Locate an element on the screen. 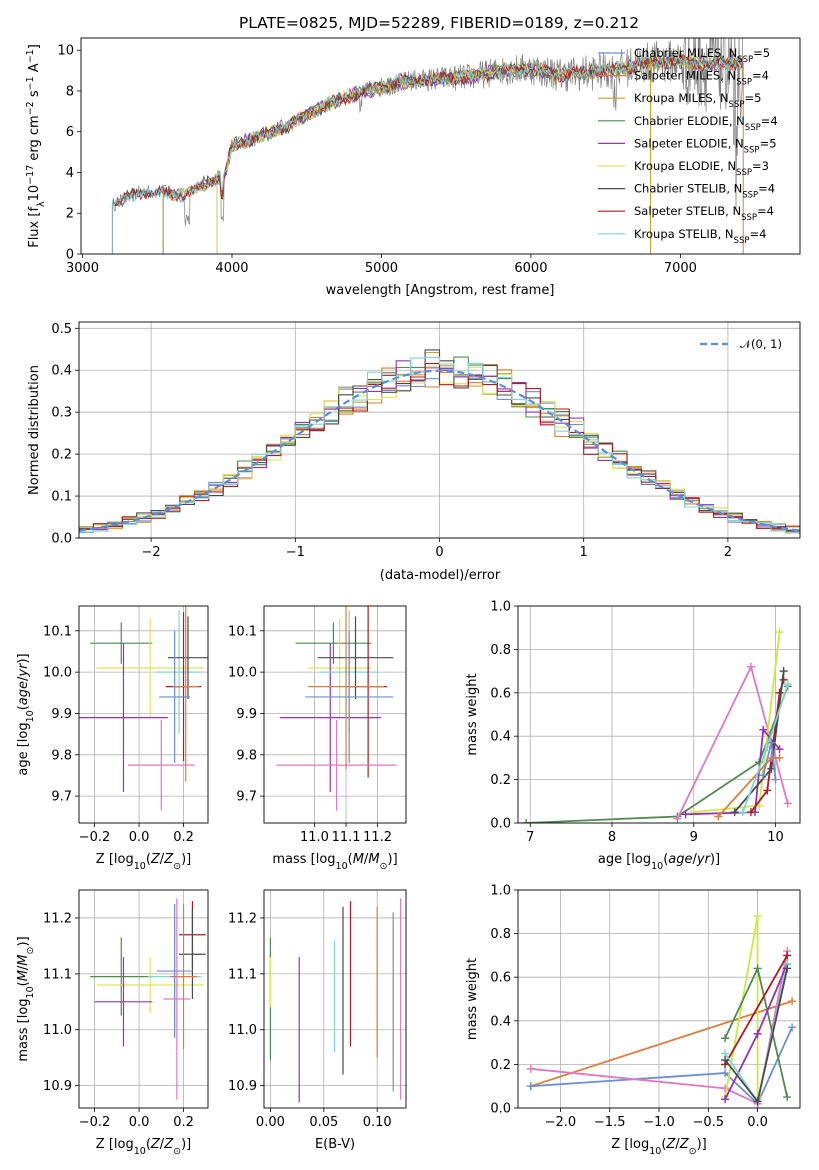 This screenshot has width=819, height=1170. y-tick-label: 2 is located at coordinates (70, 214).